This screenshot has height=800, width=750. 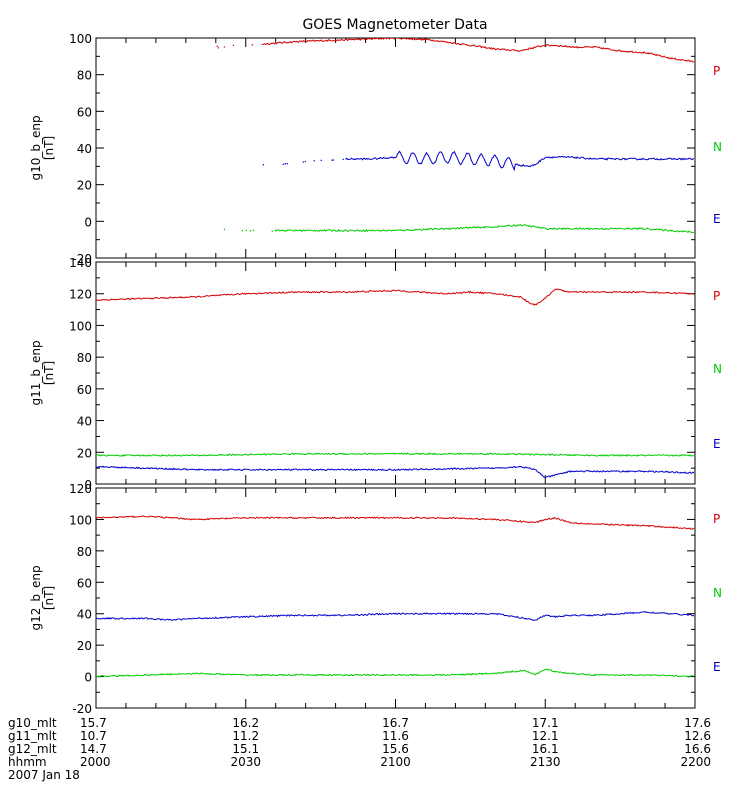 I want to click on series-line-blue-sparse, so click(x=303, y=162).